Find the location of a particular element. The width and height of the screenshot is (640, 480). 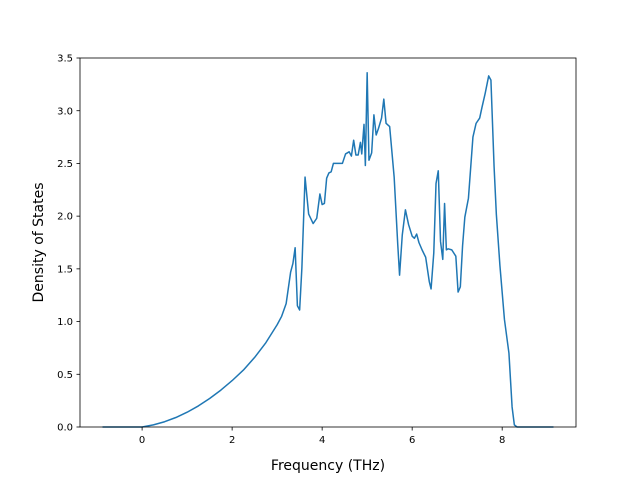

x-axis: 0 2 4 6 8 is located at coordinates (322, 436).